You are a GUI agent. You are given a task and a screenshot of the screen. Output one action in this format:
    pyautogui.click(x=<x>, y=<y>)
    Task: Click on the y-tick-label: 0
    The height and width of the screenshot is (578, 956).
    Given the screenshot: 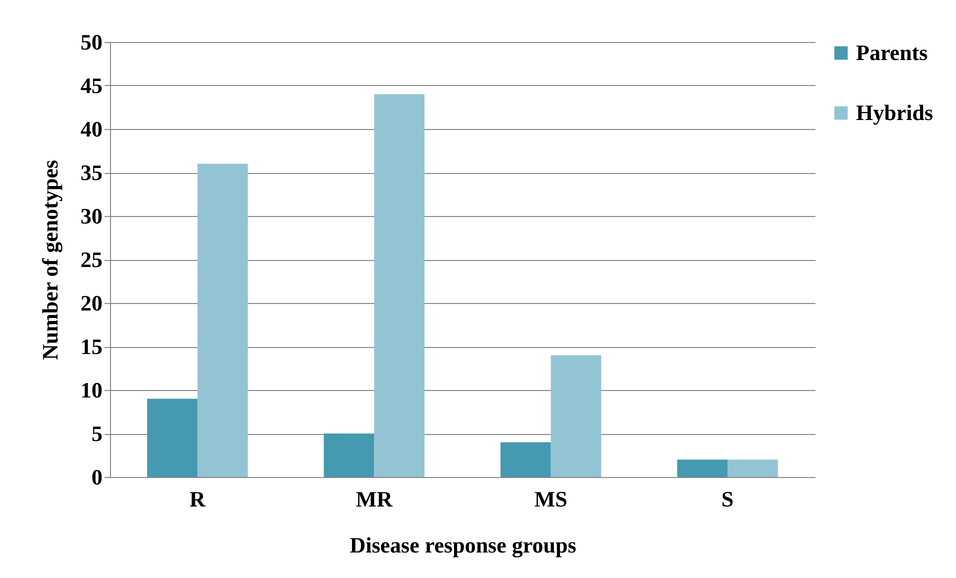 What is the action you would take?
    pyautogui.click(x=97, y=477)
    